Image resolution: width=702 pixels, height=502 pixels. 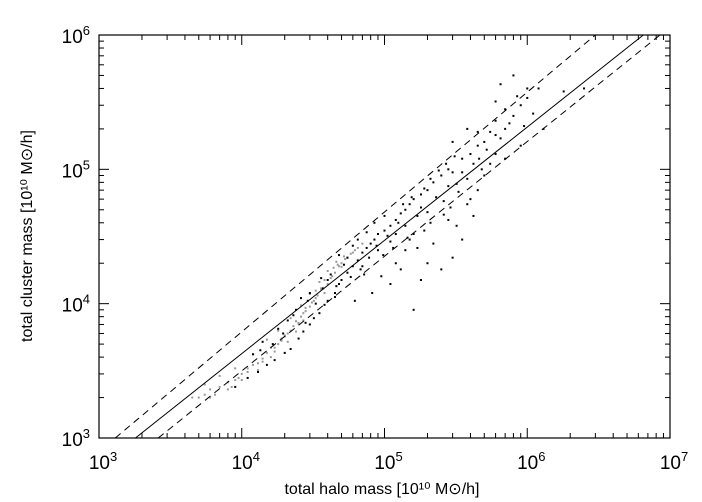 What do you see at coordinates (674, 461) in the screenshot?
I see `x-tick-label: 10⁷` at bounding box center [674, 461].